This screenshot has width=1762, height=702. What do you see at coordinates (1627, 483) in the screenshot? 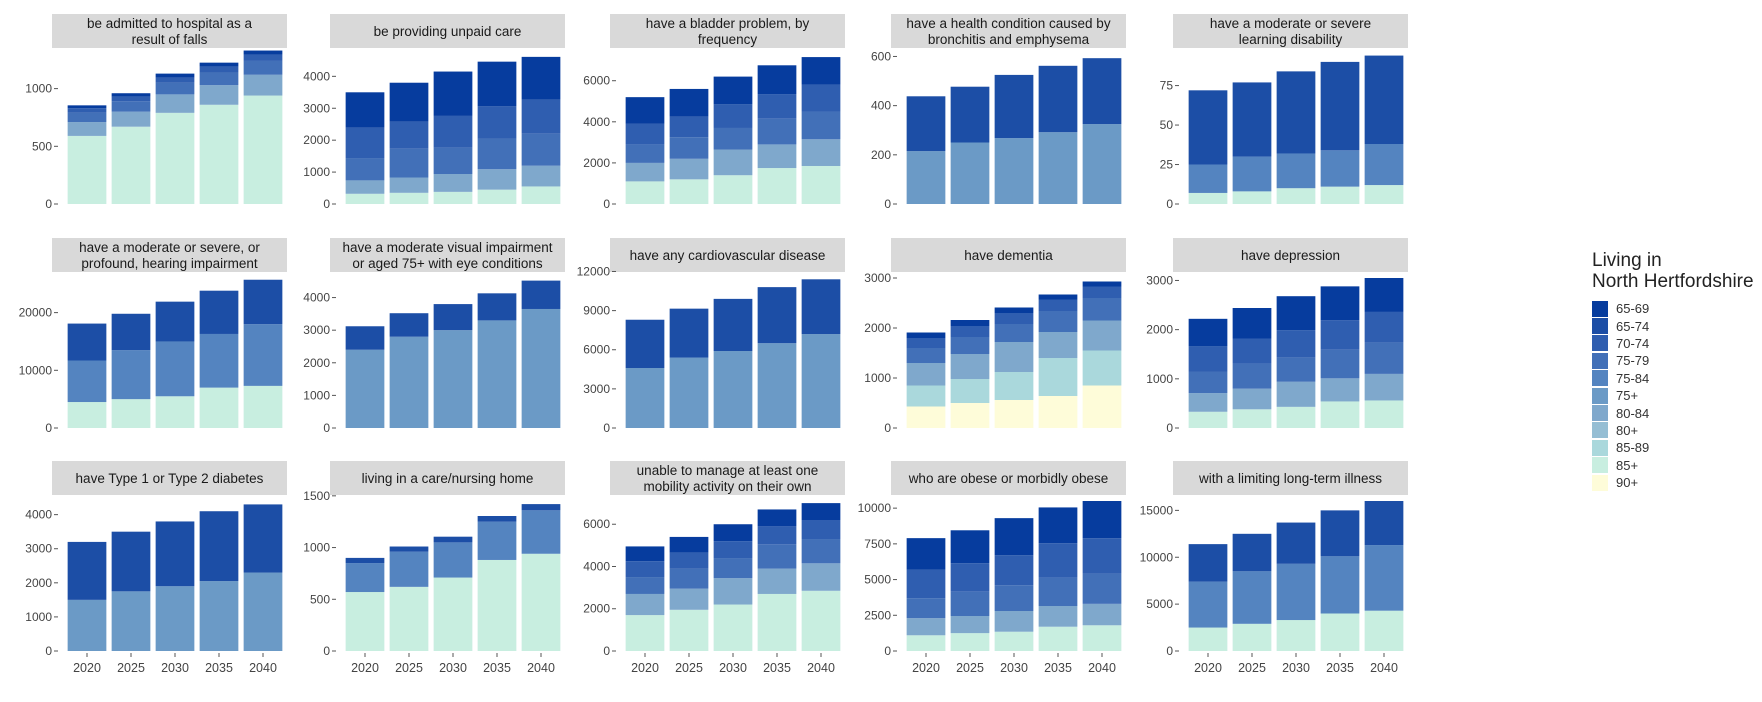
I see `legend-label: 90+` at bounding box center [1627, 483].